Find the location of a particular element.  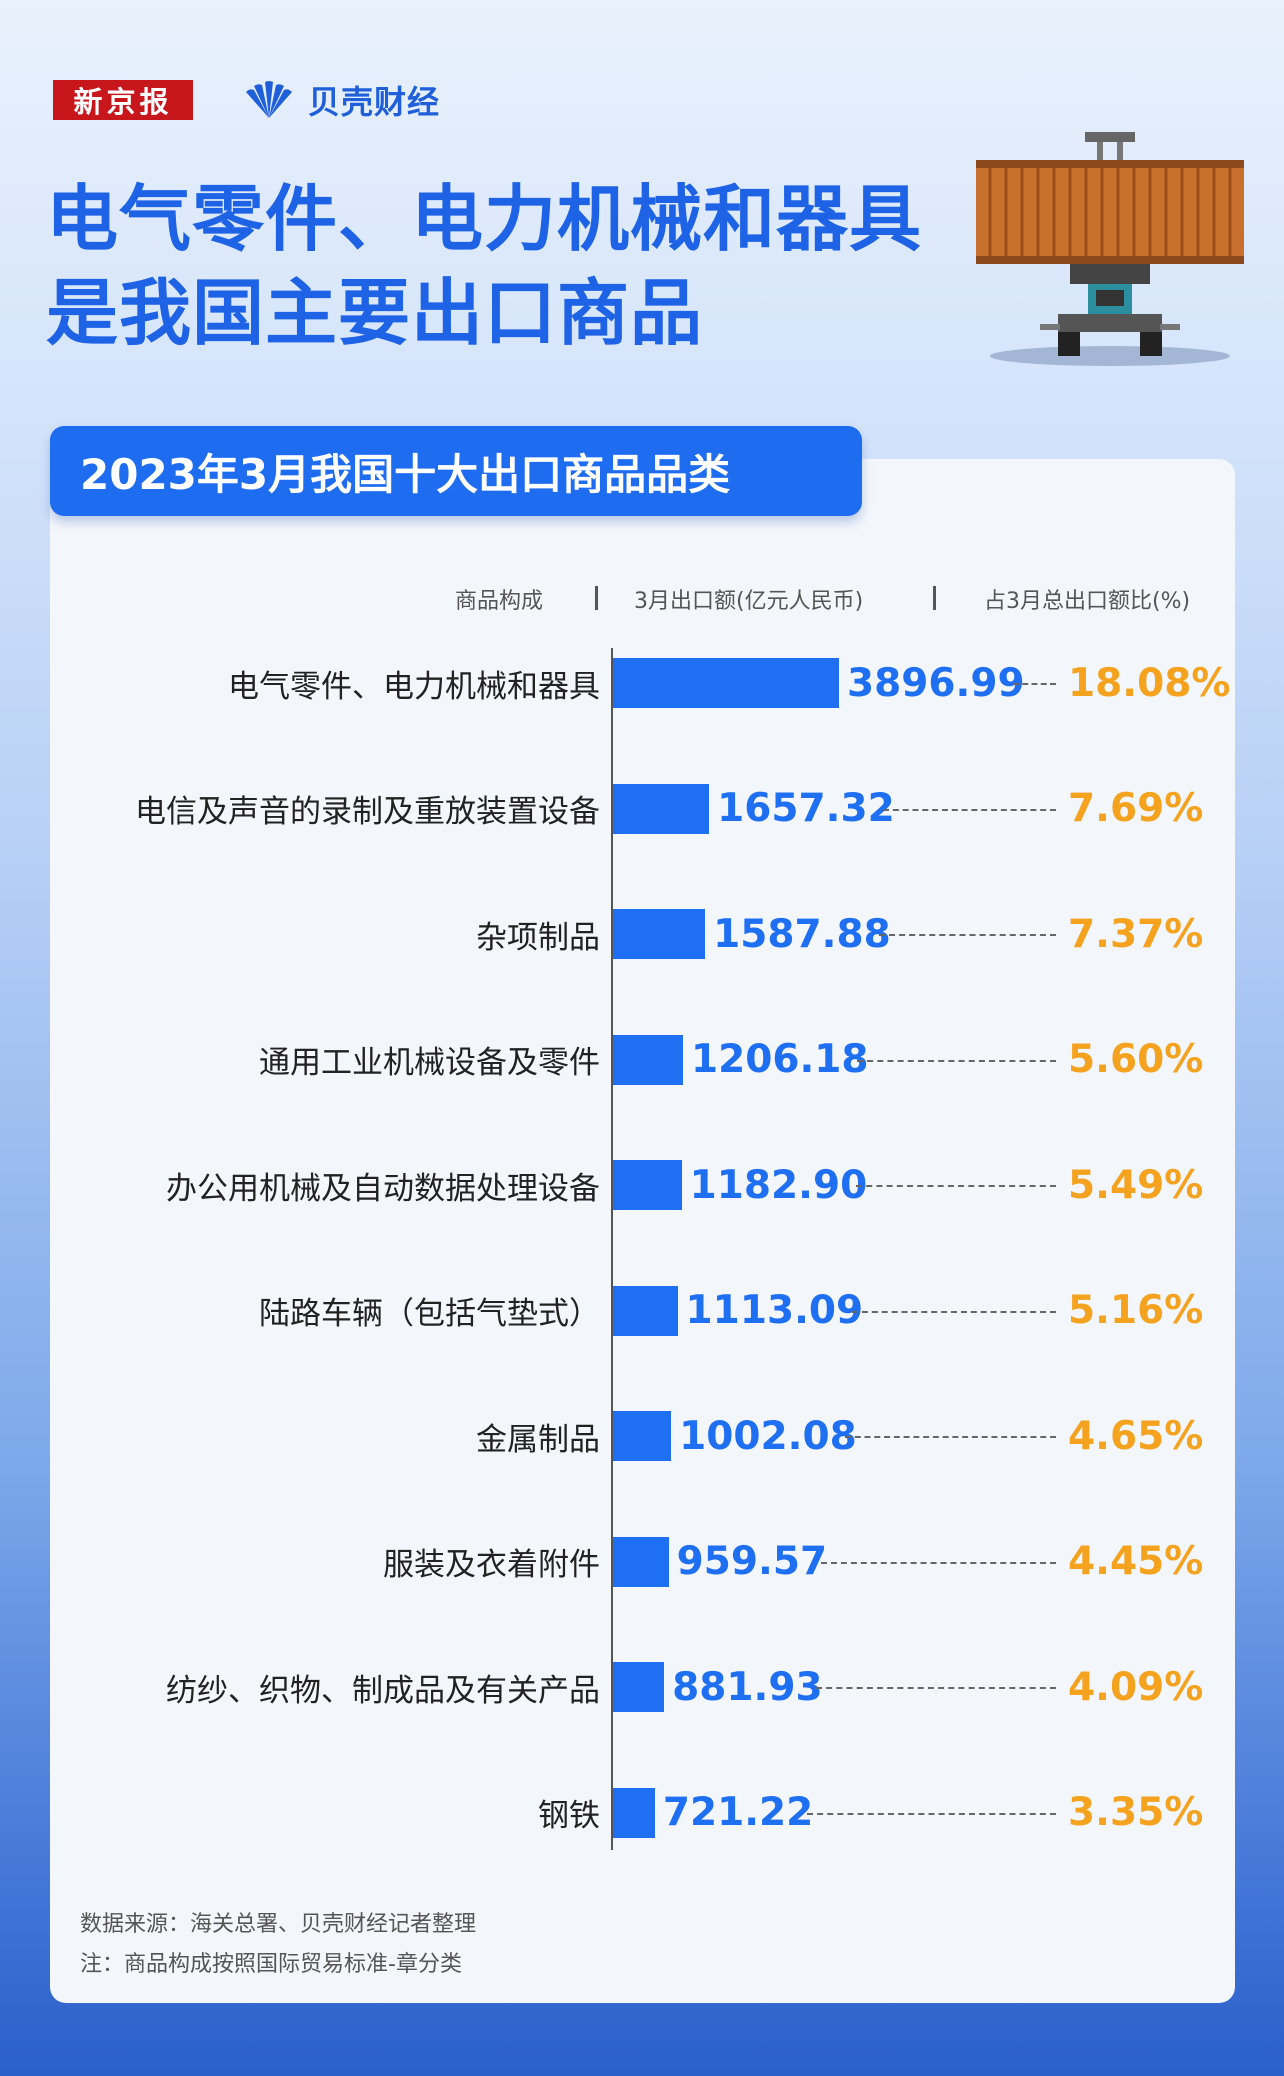

category-label: 服装及衣着附件 is located at coordinates (491, 1565).